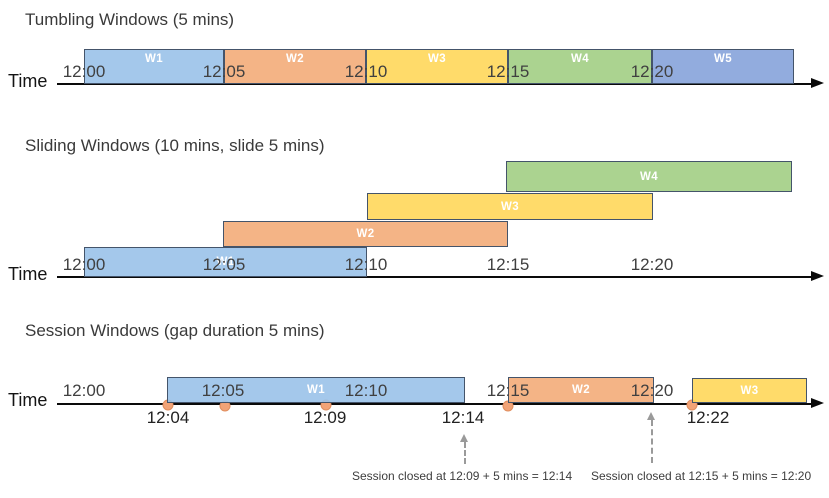 This screenshot has width=829, height=498. I want to click on sliding-window-w1: W1, so click(225, 262).